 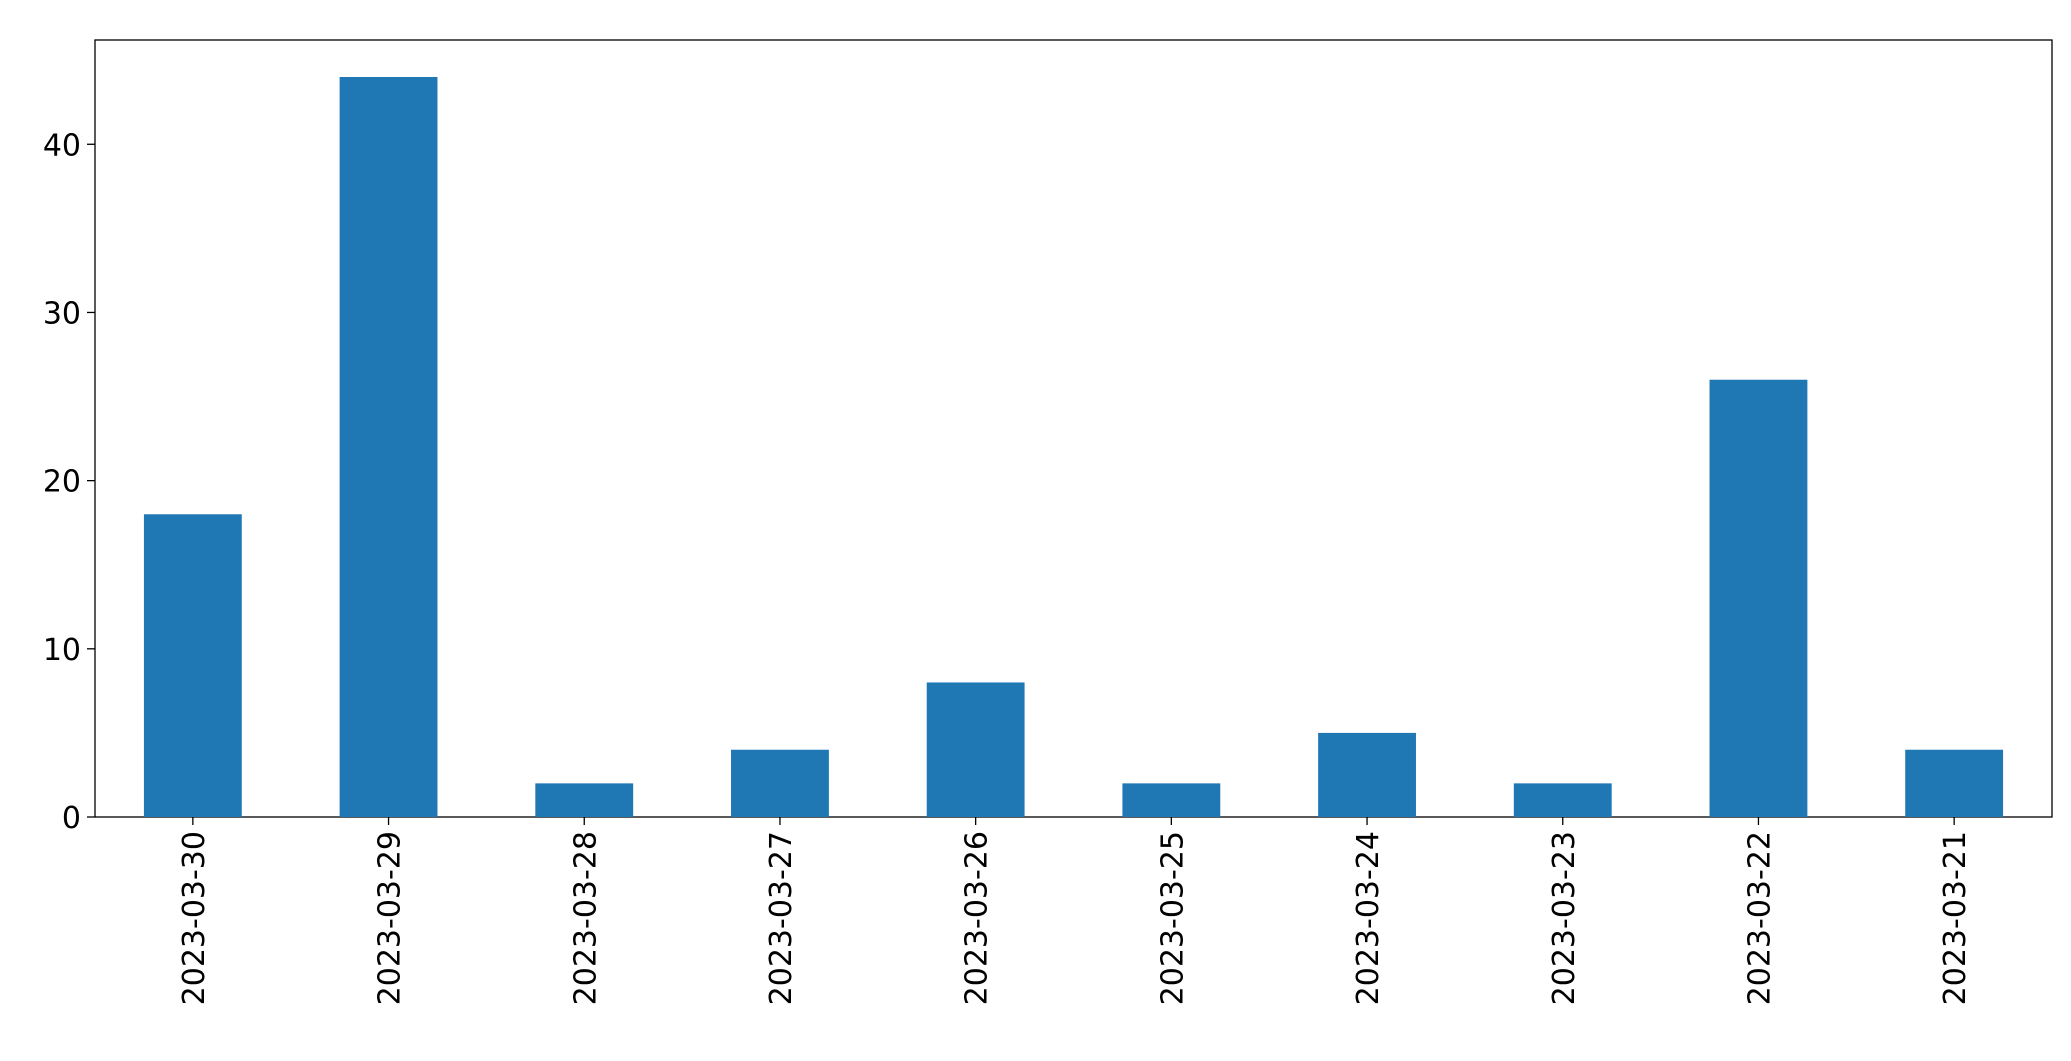 I want to click on x-tick-label: 2023-03-26, so click(x=977, y=918).